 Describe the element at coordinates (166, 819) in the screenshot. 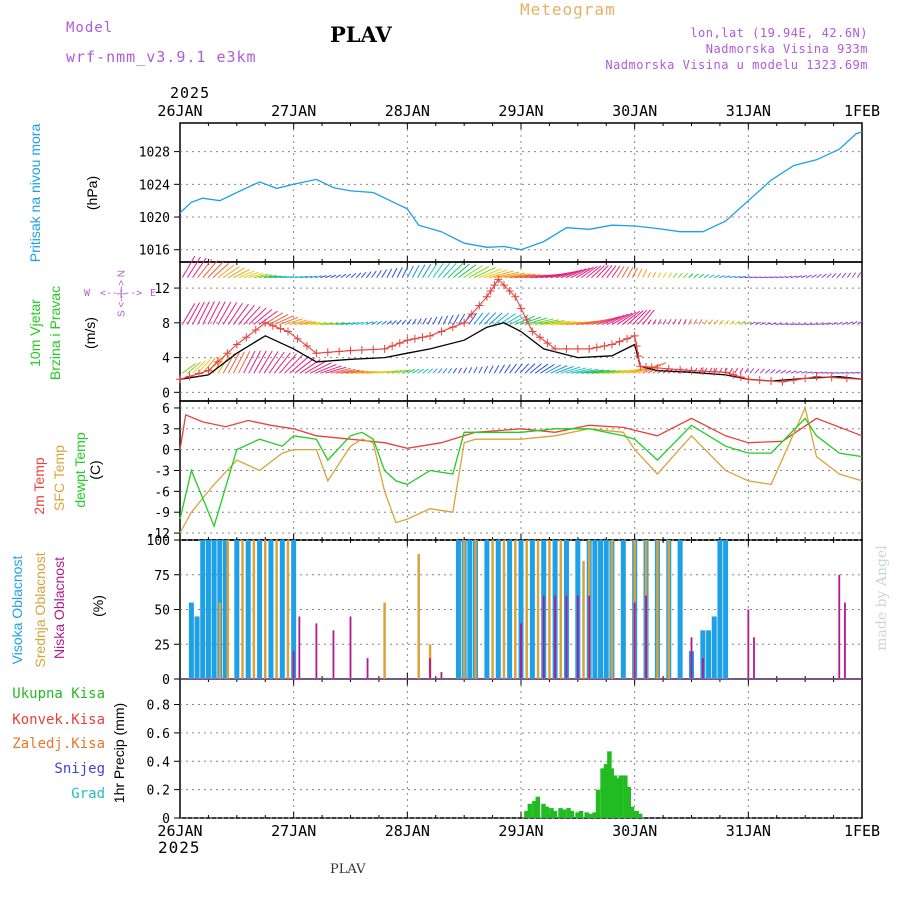

I see `ytick-label-precip: 0` at that location.